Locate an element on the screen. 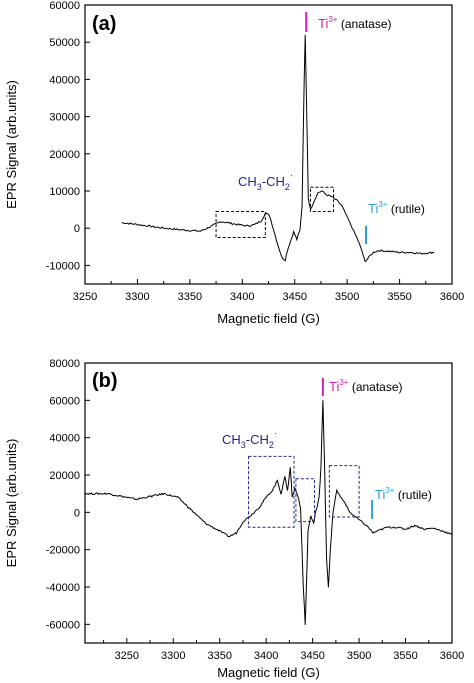 This screenshot has width=474, height=683. panel-label: (b) is located at coordinates (105, 381).